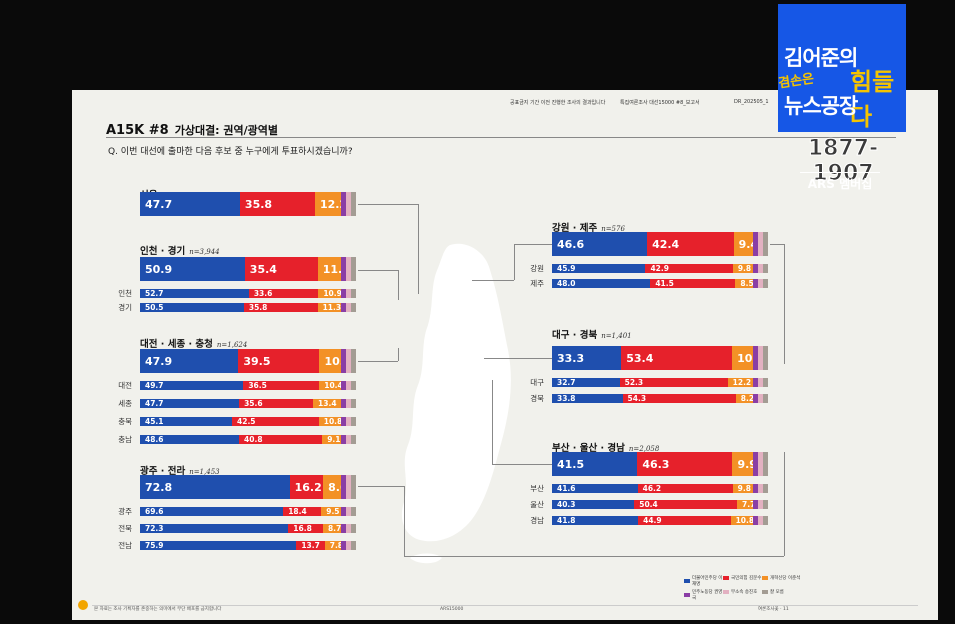 The width and height of the screenshot is (955, 624). Describe the element at coordinates (215, 487) in the screenshot. I see `bar-segment-blue: 72.8` at that location.